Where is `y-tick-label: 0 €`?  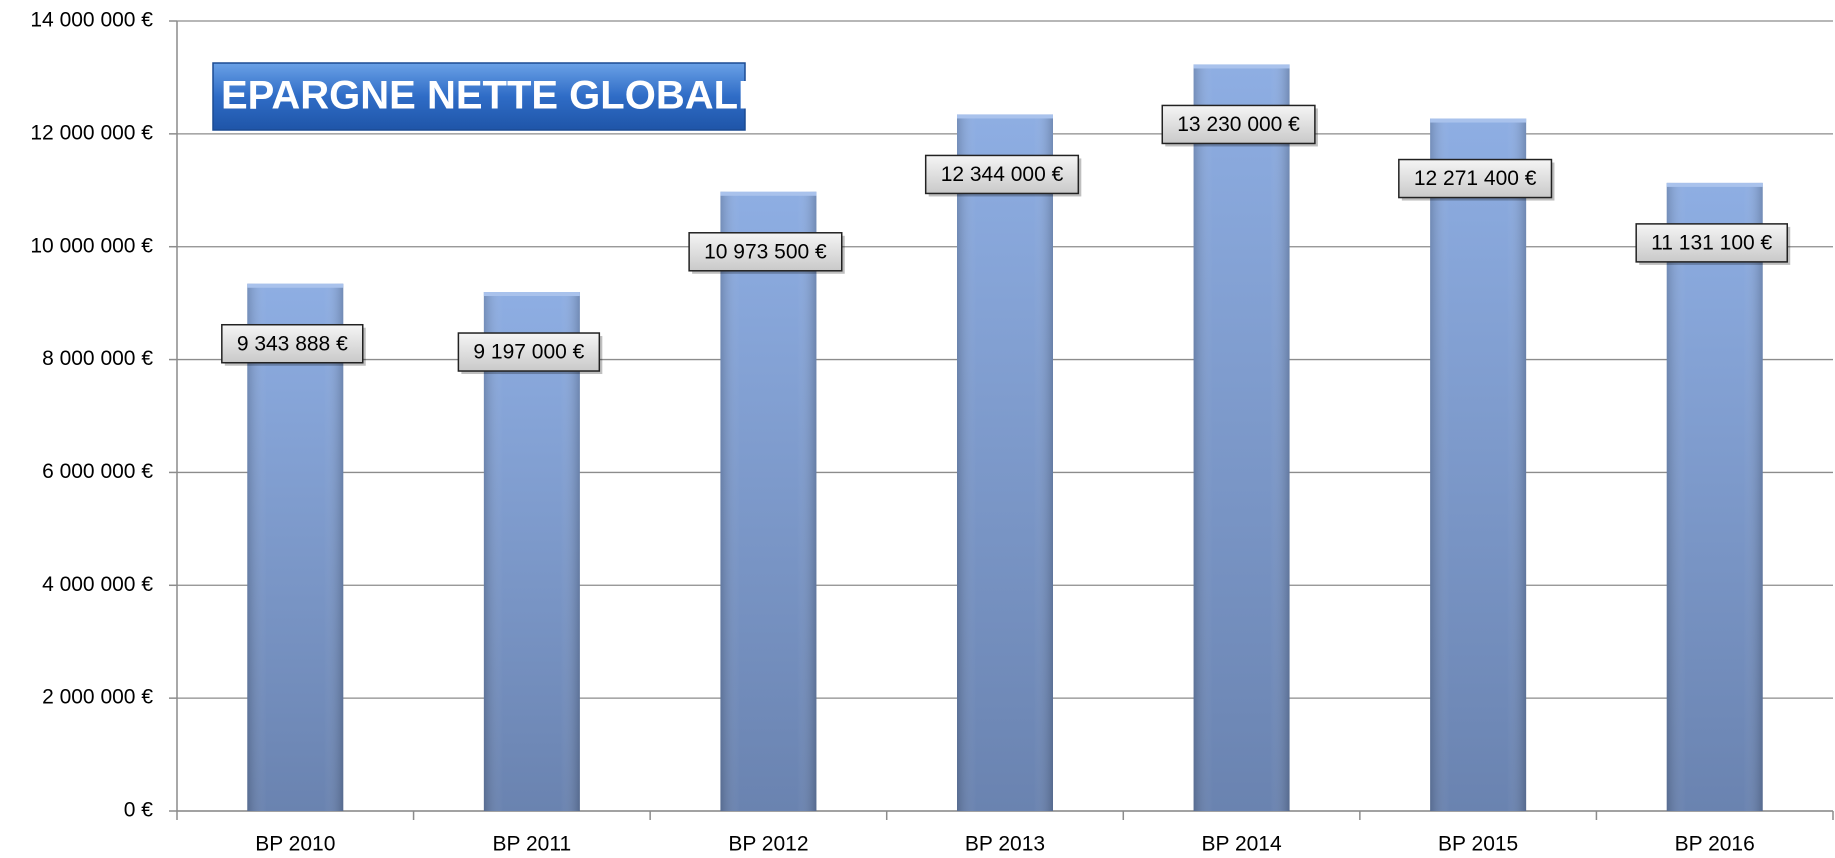
y-tick-label: 0 € is located at coordinates (139, 810).